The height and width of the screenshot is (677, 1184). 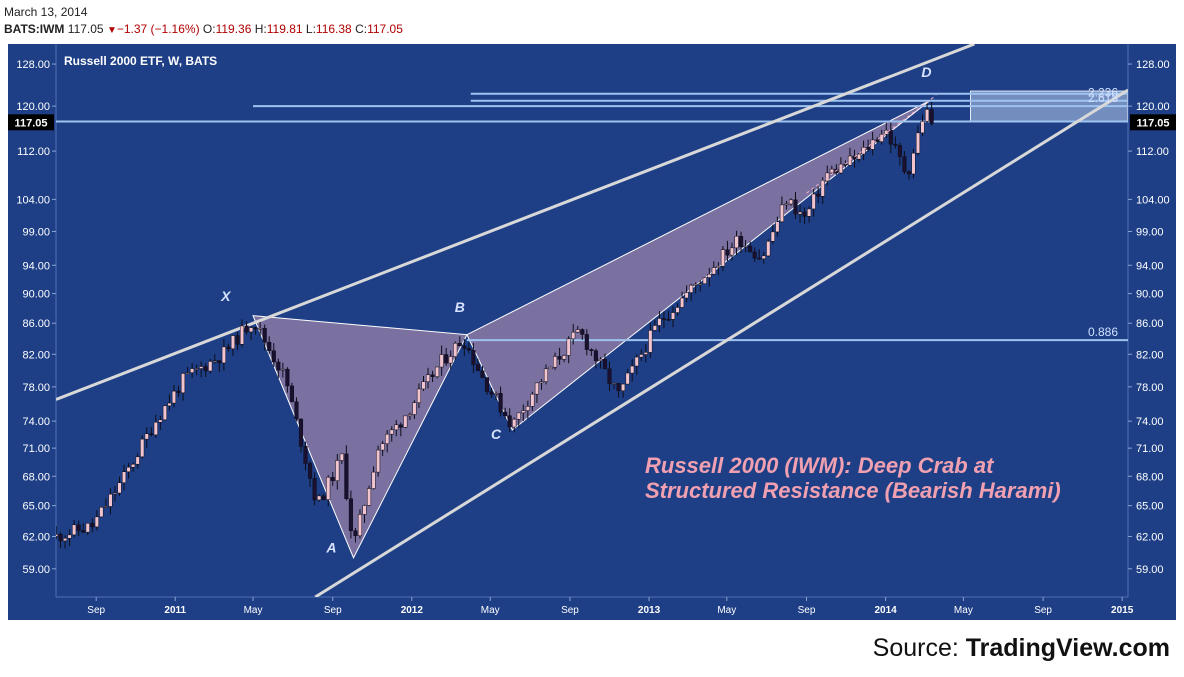 I want to click on low-value: 116.38, so click(x=333, y=29).